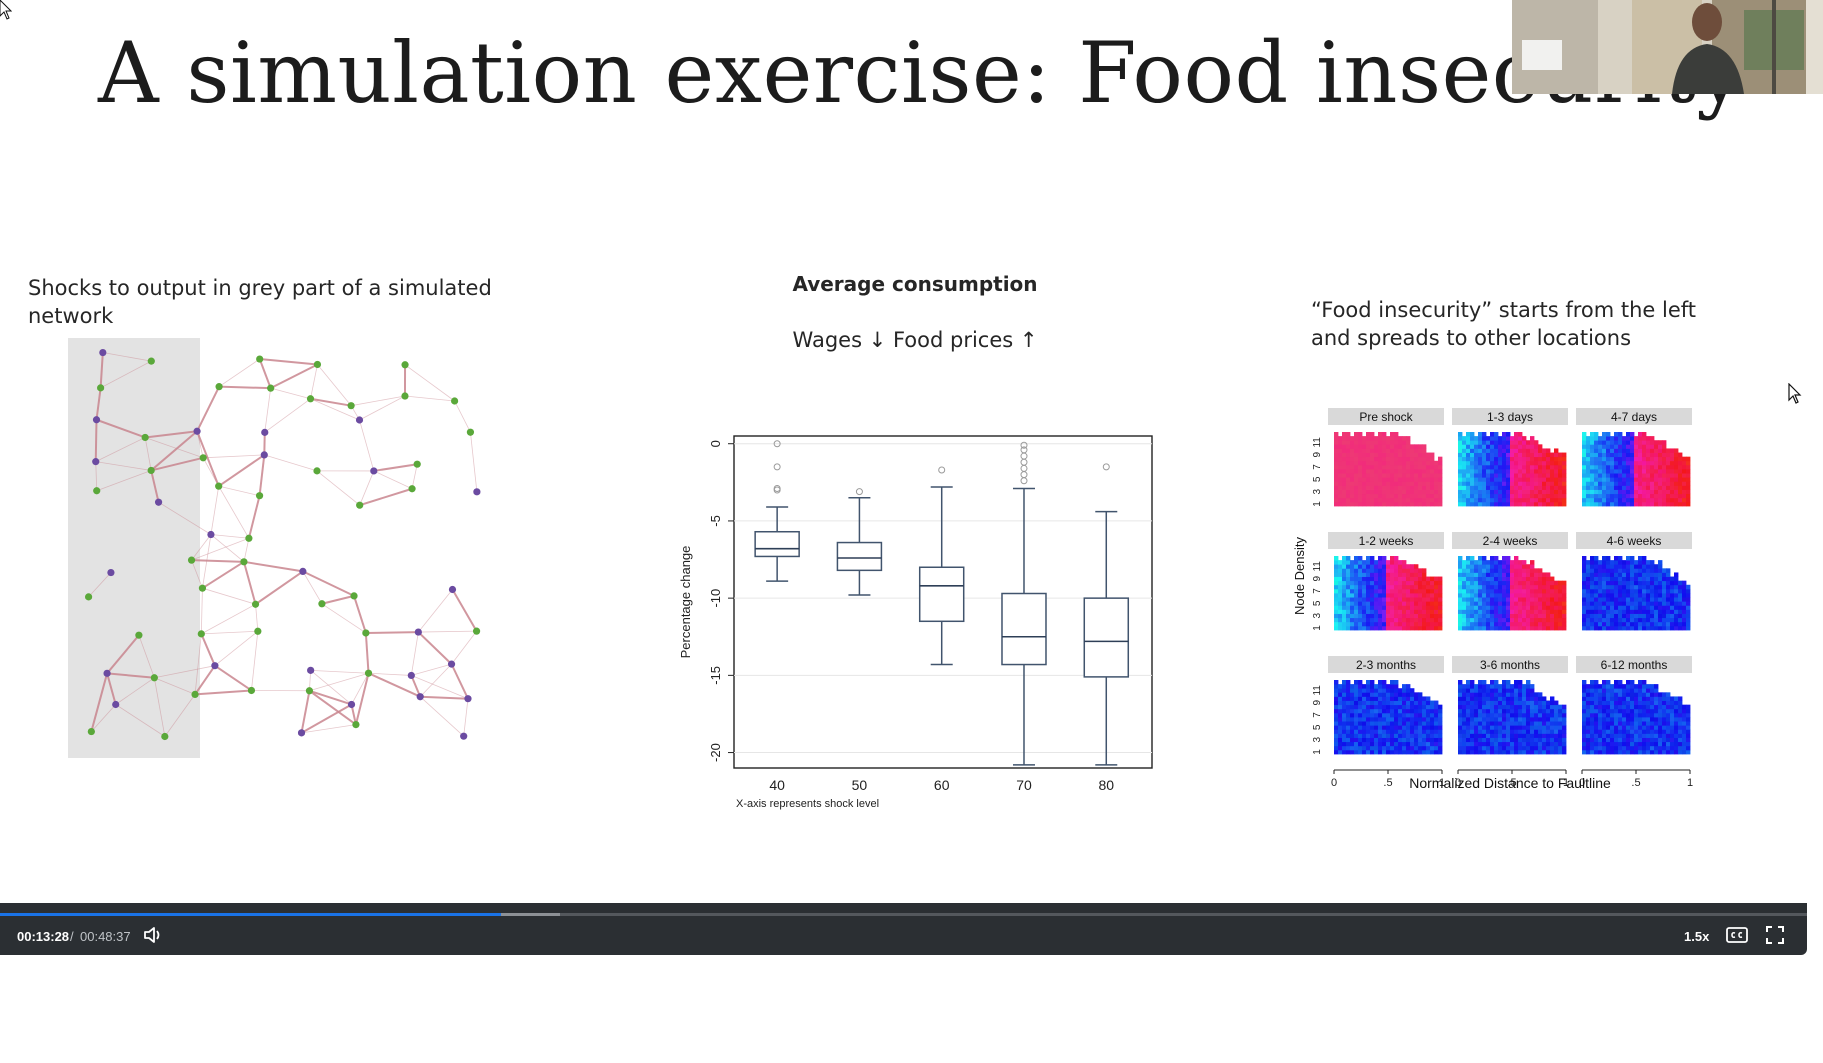 The height and width of the screenshot is (1063, 1823). Describe the element at coordinates (903, 914) in the screenshot. I see `progress-bar` at that location.